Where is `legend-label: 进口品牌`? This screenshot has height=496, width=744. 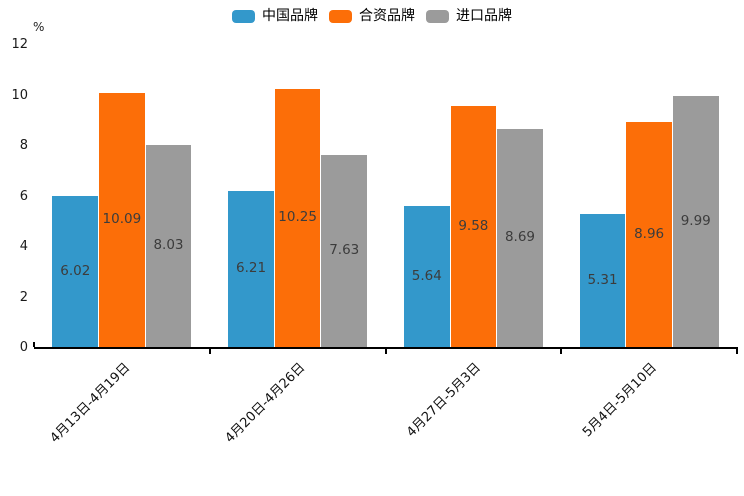 legend-label: 进口品牌 is located at coordinates (484, 16).